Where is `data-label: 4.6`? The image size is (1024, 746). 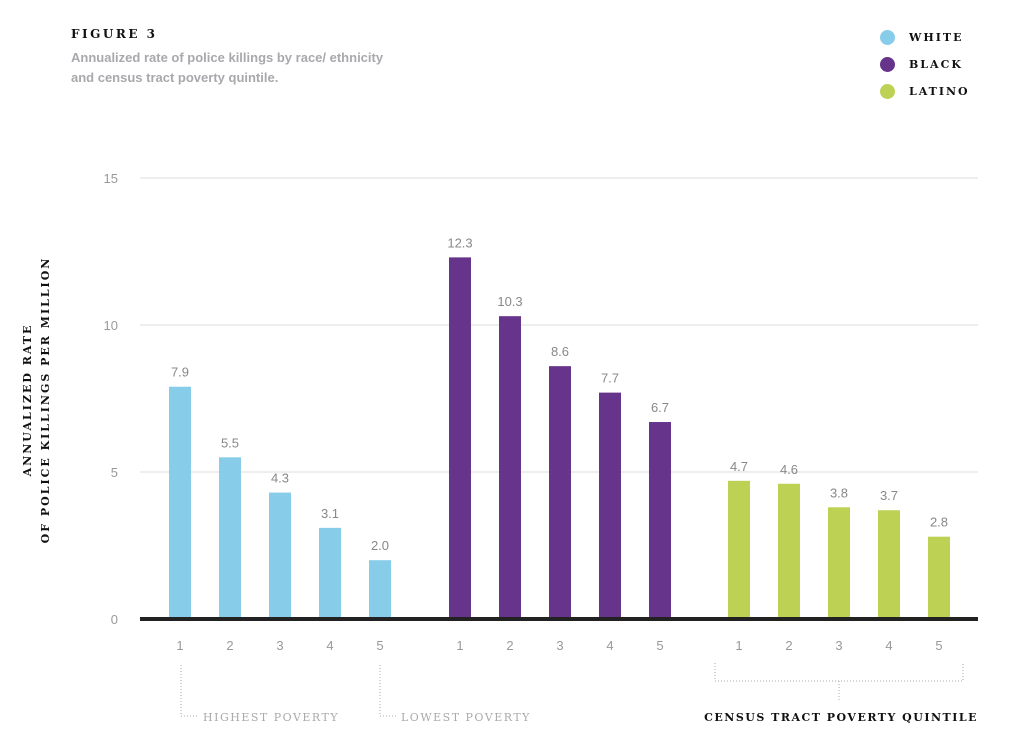
data-label: 4.6 is located at coordinates (789, 469).